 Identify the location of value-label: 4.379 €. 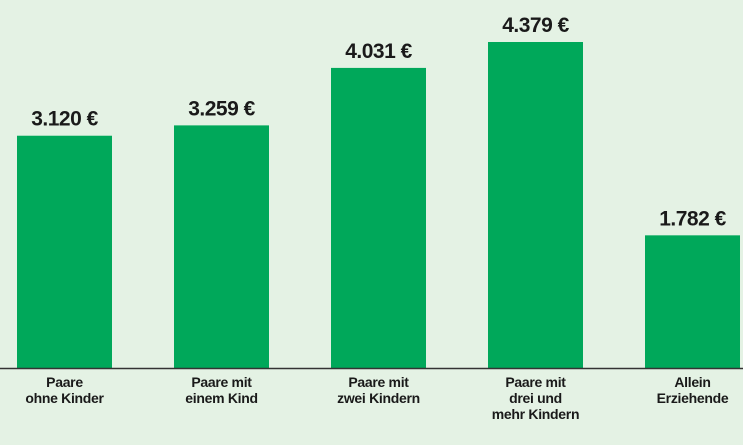
(535, 25).